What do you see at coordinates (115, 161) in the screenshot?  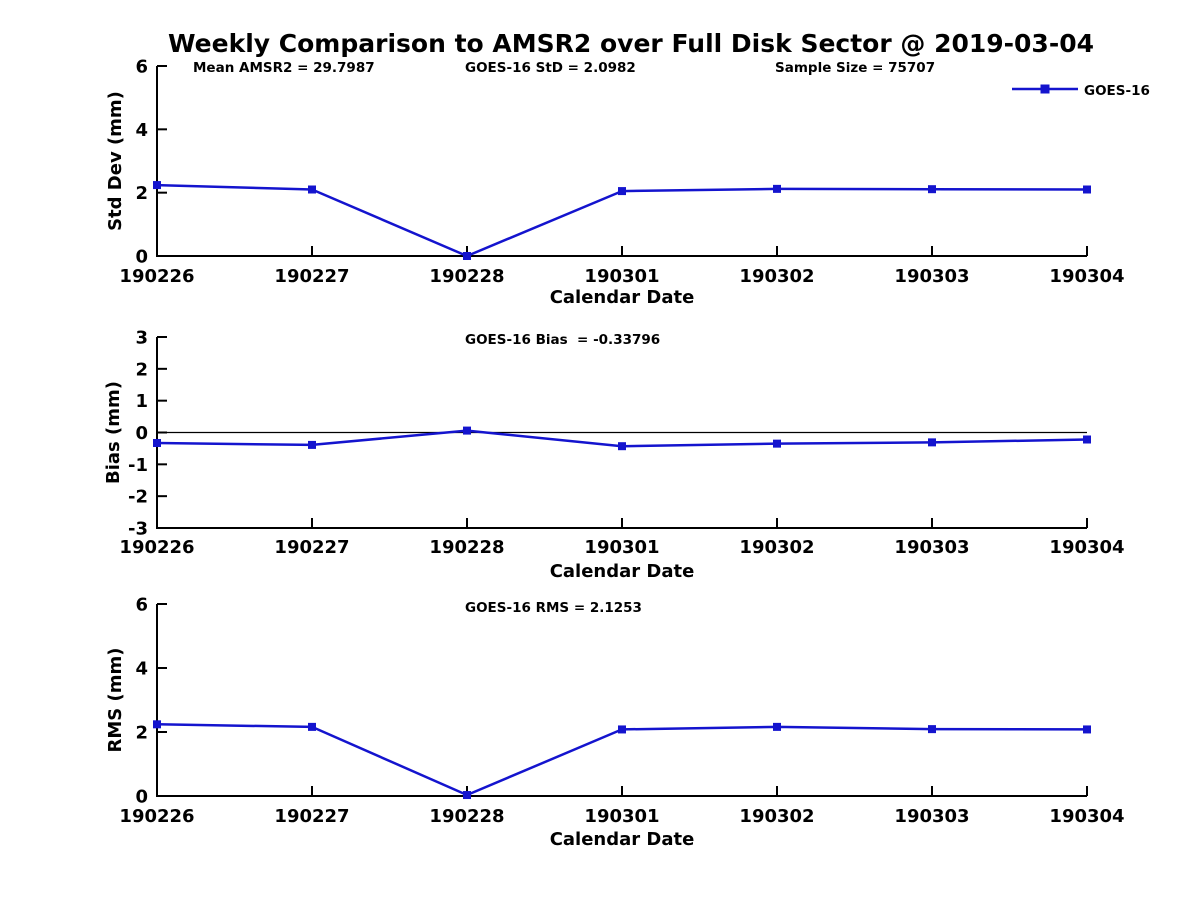 I see `y-axis-title: Std Dev (mm)` at bounding box center [115, 161].